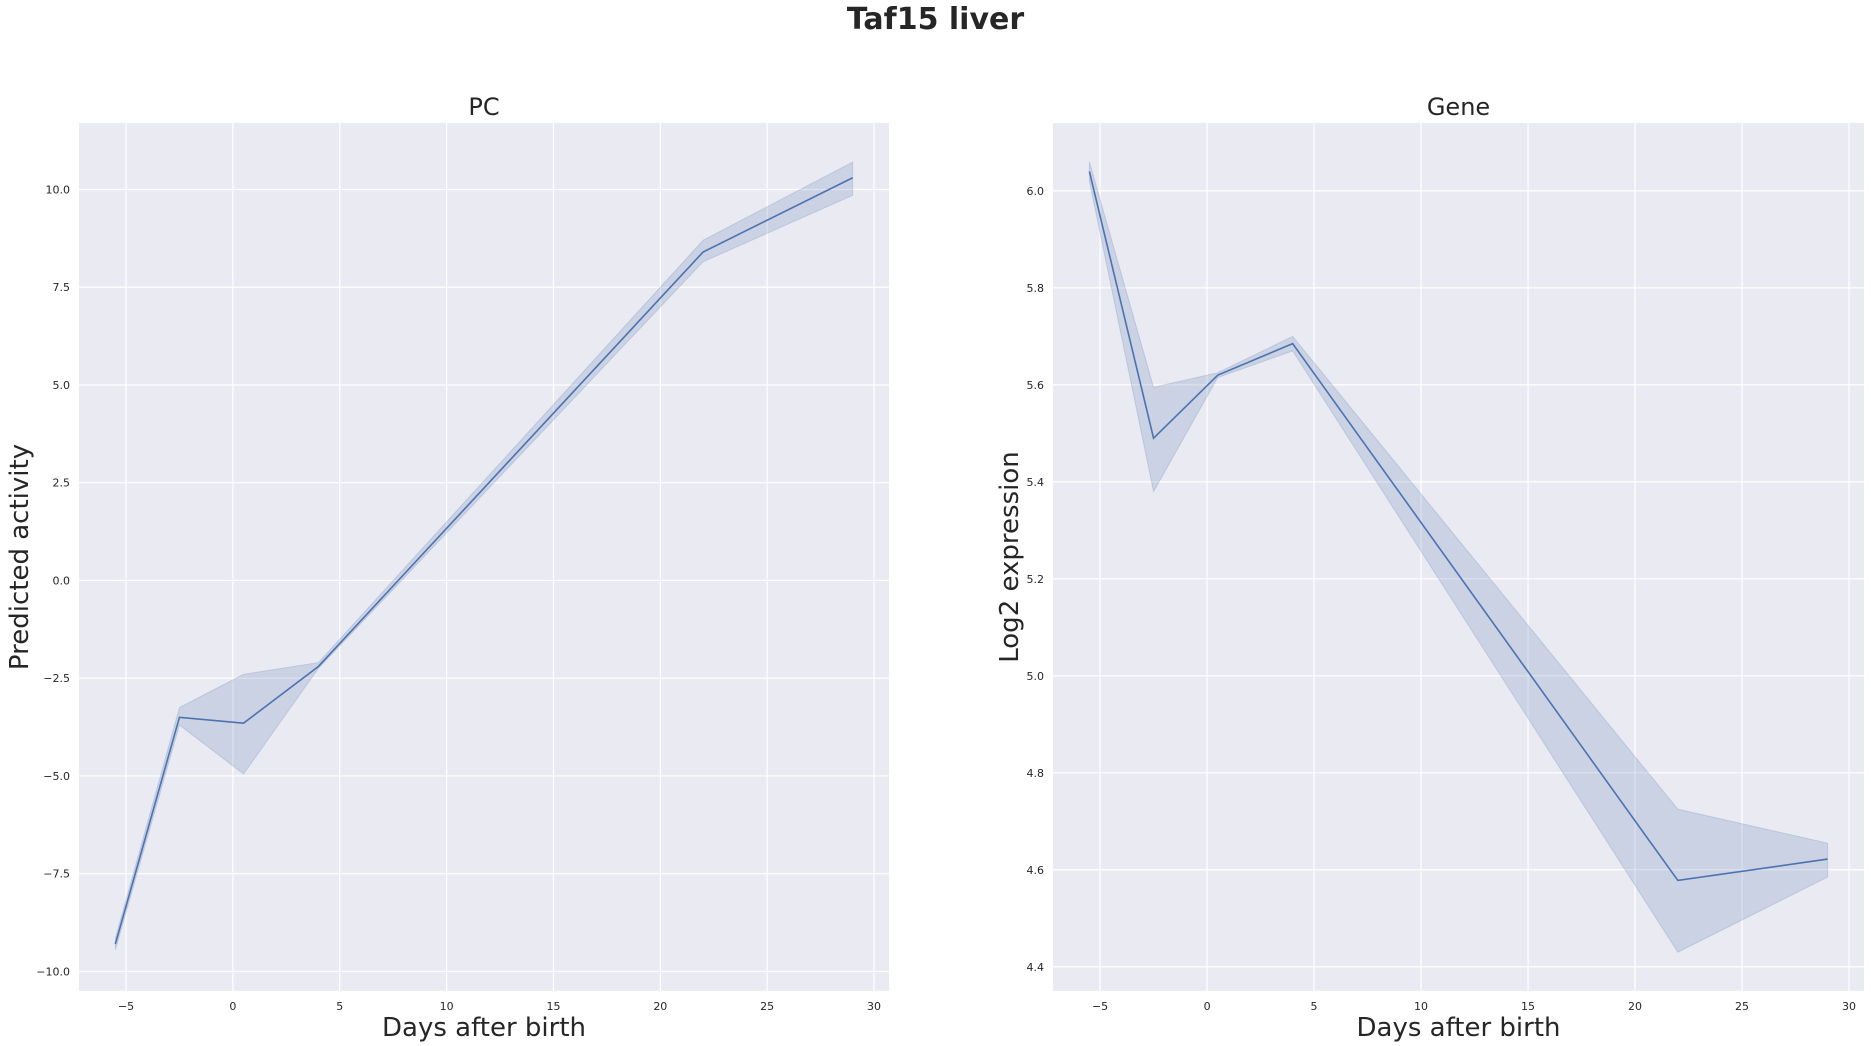 The width and height of the screenshot is (1871, 1046). Describe the element at coordinates (1010, 557) in the screenshot. I see `y-axis-label: Log2 expression` at that location.